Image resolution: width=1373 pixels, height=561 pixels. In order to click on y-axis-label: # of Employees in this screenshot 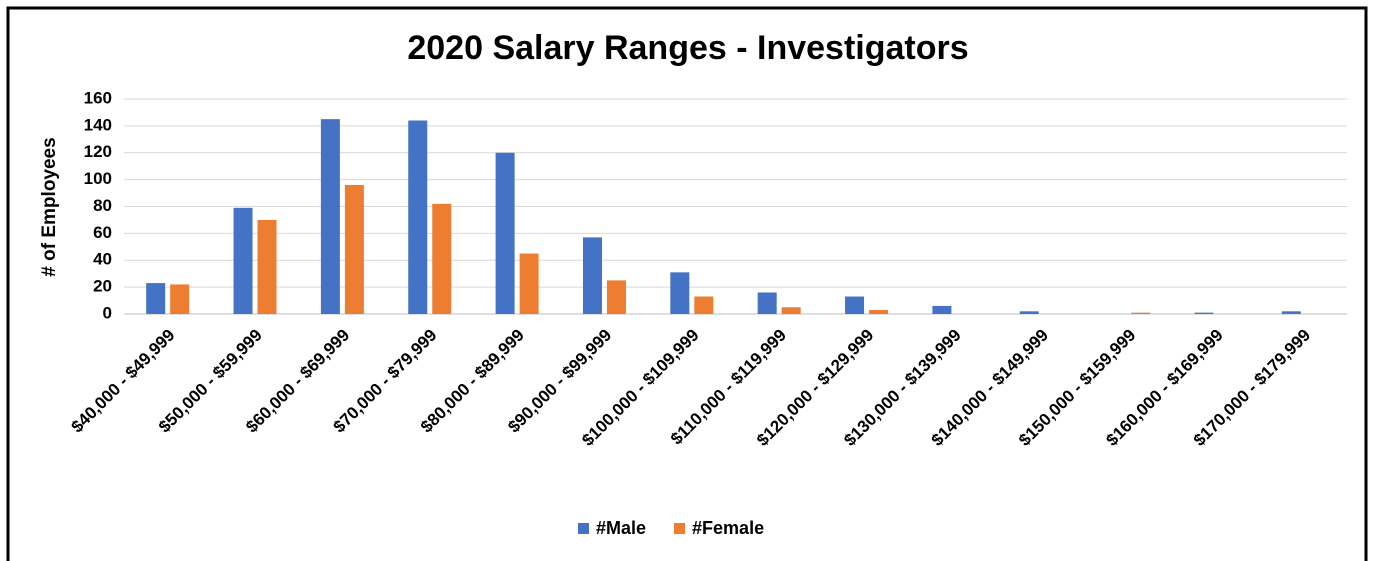, I will do `click(49, 206)`.